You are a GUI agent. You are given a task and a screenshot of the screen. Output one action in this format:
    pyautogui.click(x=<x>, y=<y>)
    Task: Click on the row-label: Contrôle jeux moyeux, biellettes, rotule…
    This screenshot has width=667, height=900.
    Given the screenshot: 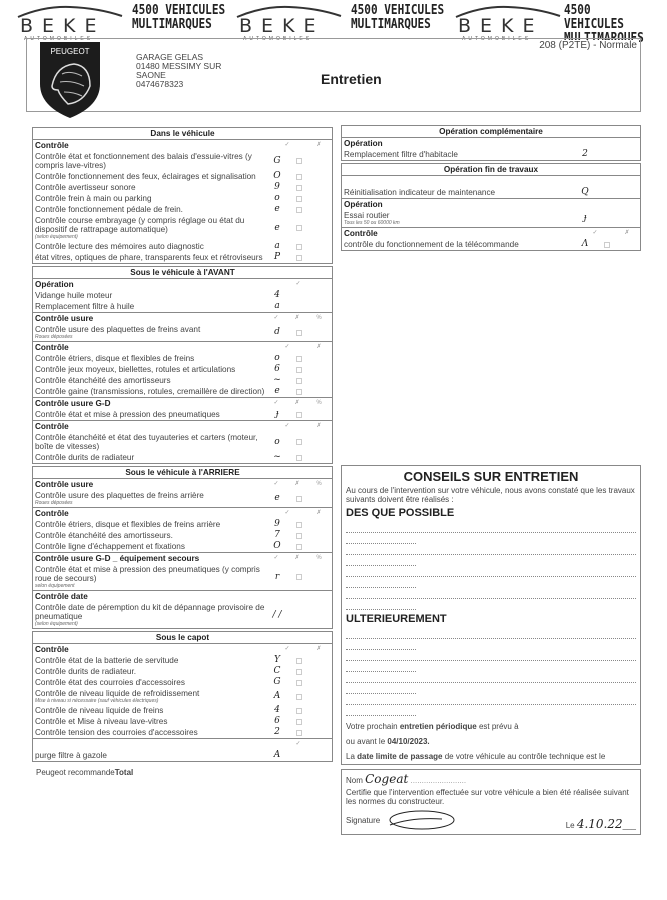 What is the action you would take?
    pyautogui.click(x=150, y=369)
    